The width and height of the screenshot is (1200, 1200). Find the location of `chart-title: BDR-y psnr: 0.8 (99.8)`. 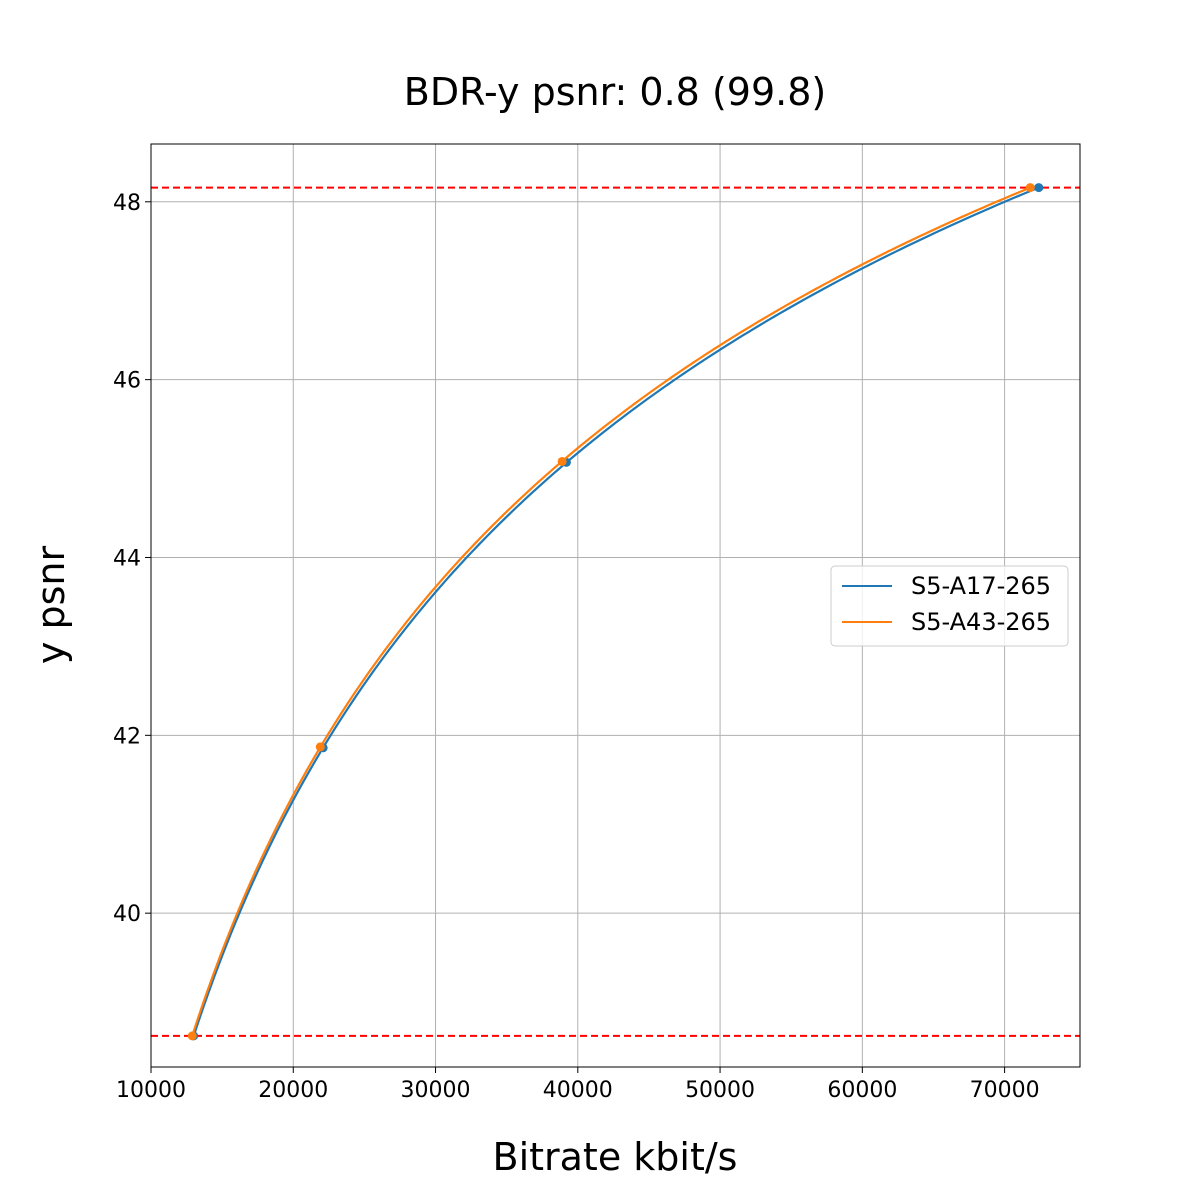

chart-title: BDR-y psnr: 0.8 (99.8) is located at coordinates (615, 92).